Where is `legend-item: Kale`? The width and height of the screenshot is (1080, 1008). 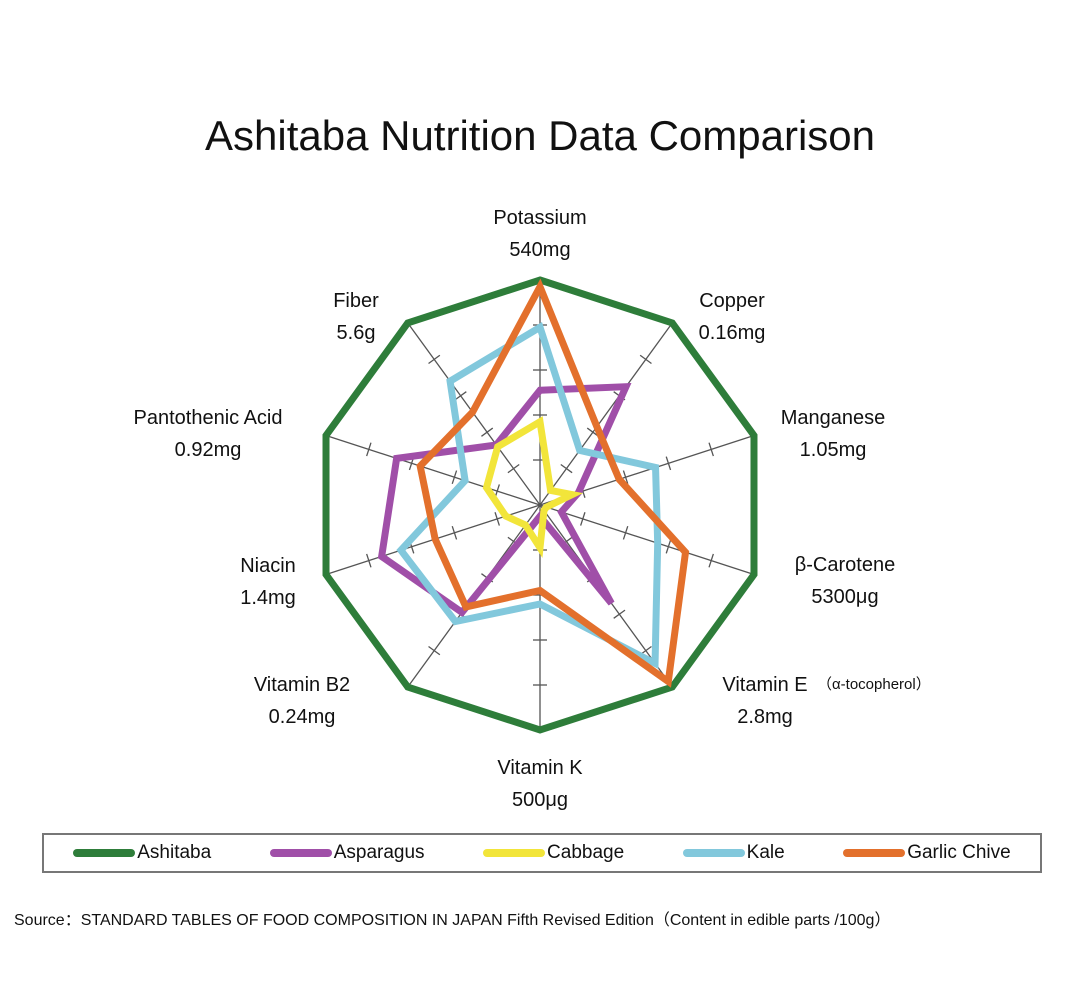 legend-item: Kale is located at coordinates (733, 853).